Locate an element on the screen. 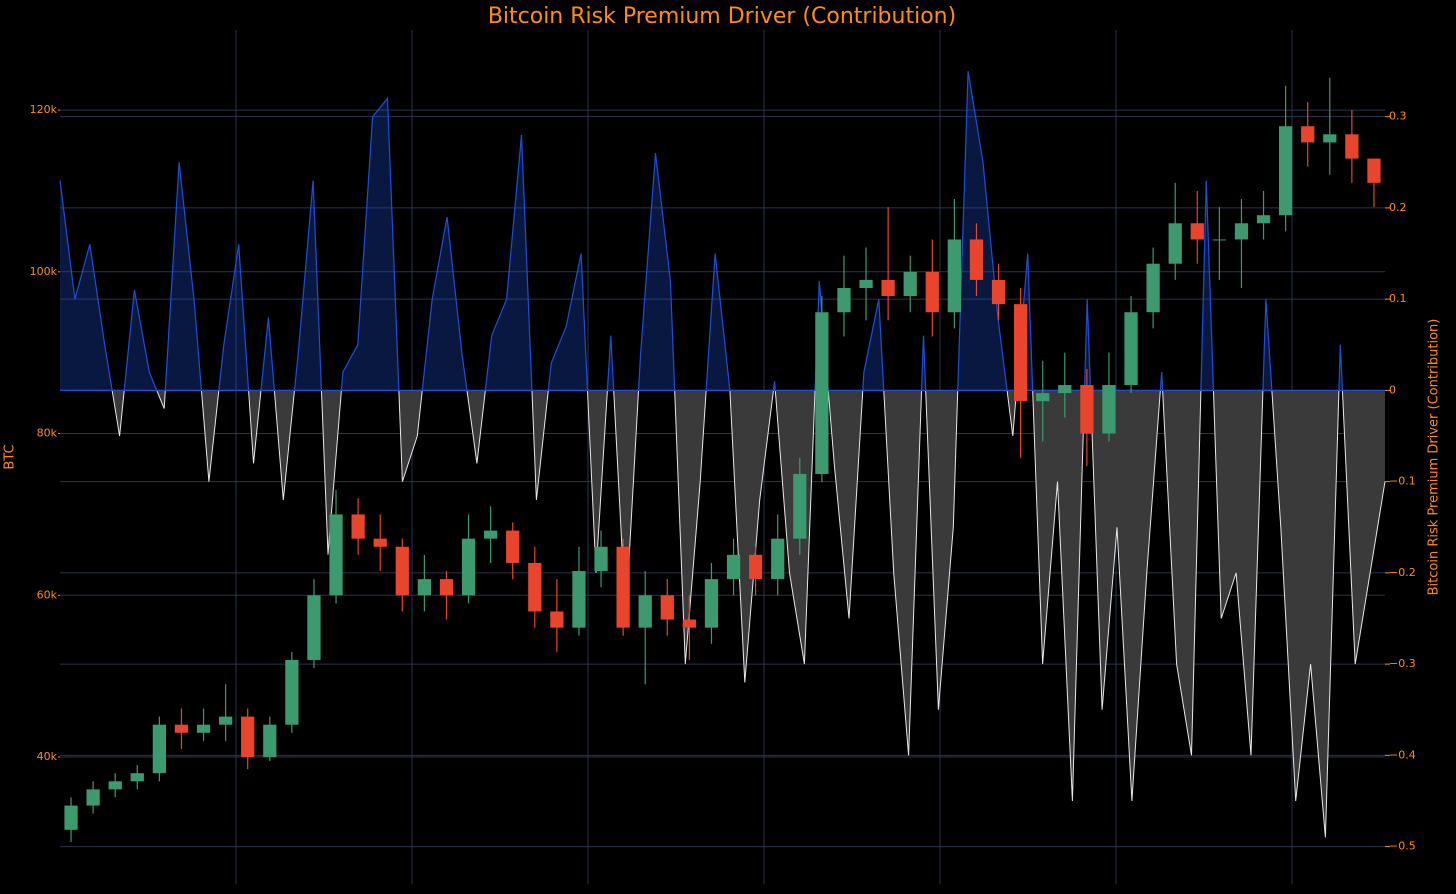  y-tick-label: 40k is located at coordinates (47, 756).